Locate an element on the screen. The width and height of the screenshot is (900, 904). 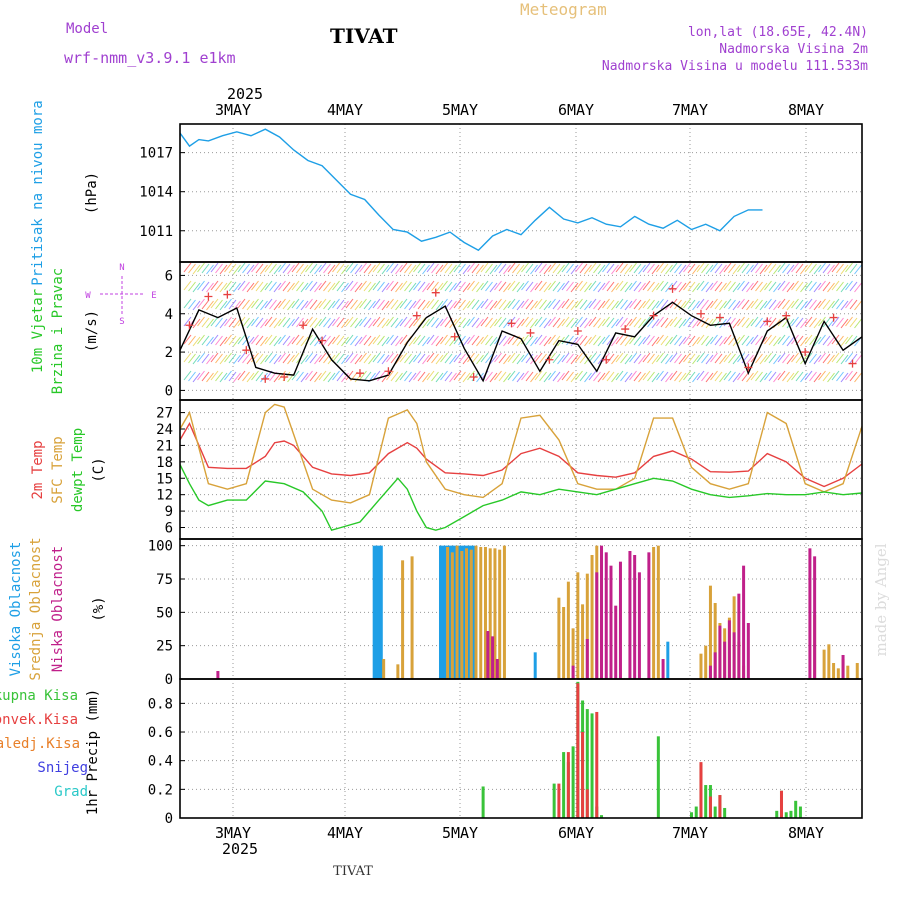
compass-w: W is located at coordinates (88, 296).